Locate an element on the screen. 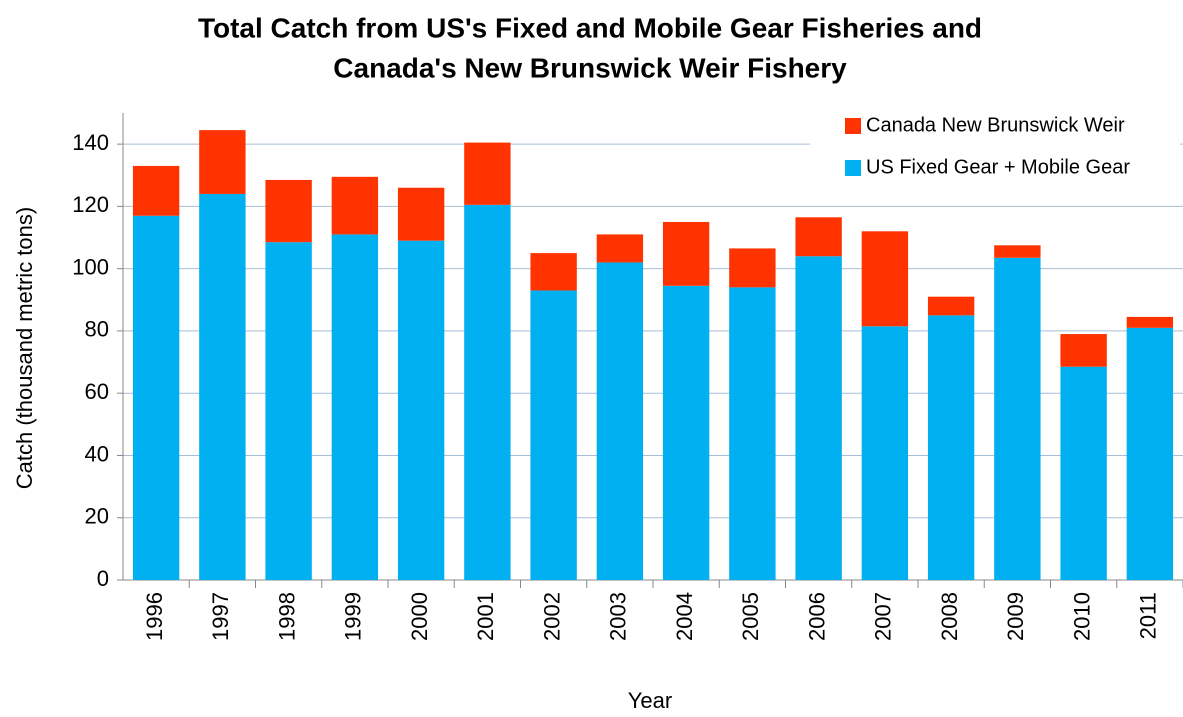  x-tick-label: 2010 is located at coordinates (1081, 616).